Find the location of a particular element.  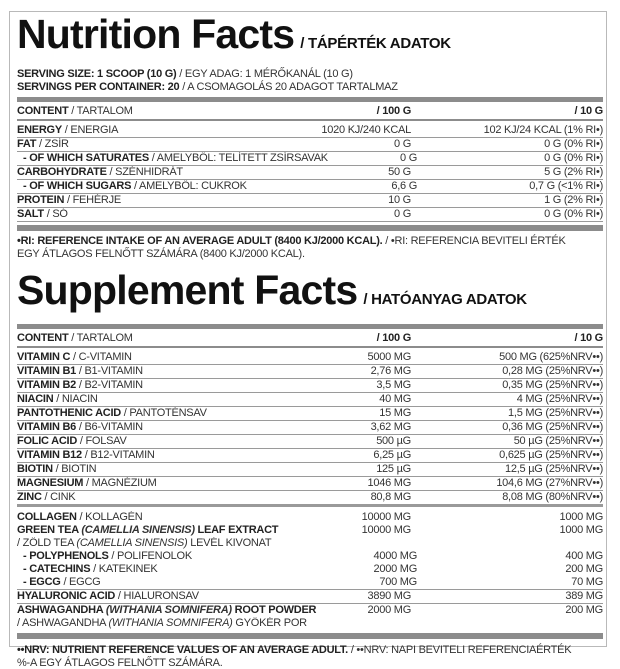

row-label: - CATECHINS / KATEKINEK is located at coordinates (217, 569).